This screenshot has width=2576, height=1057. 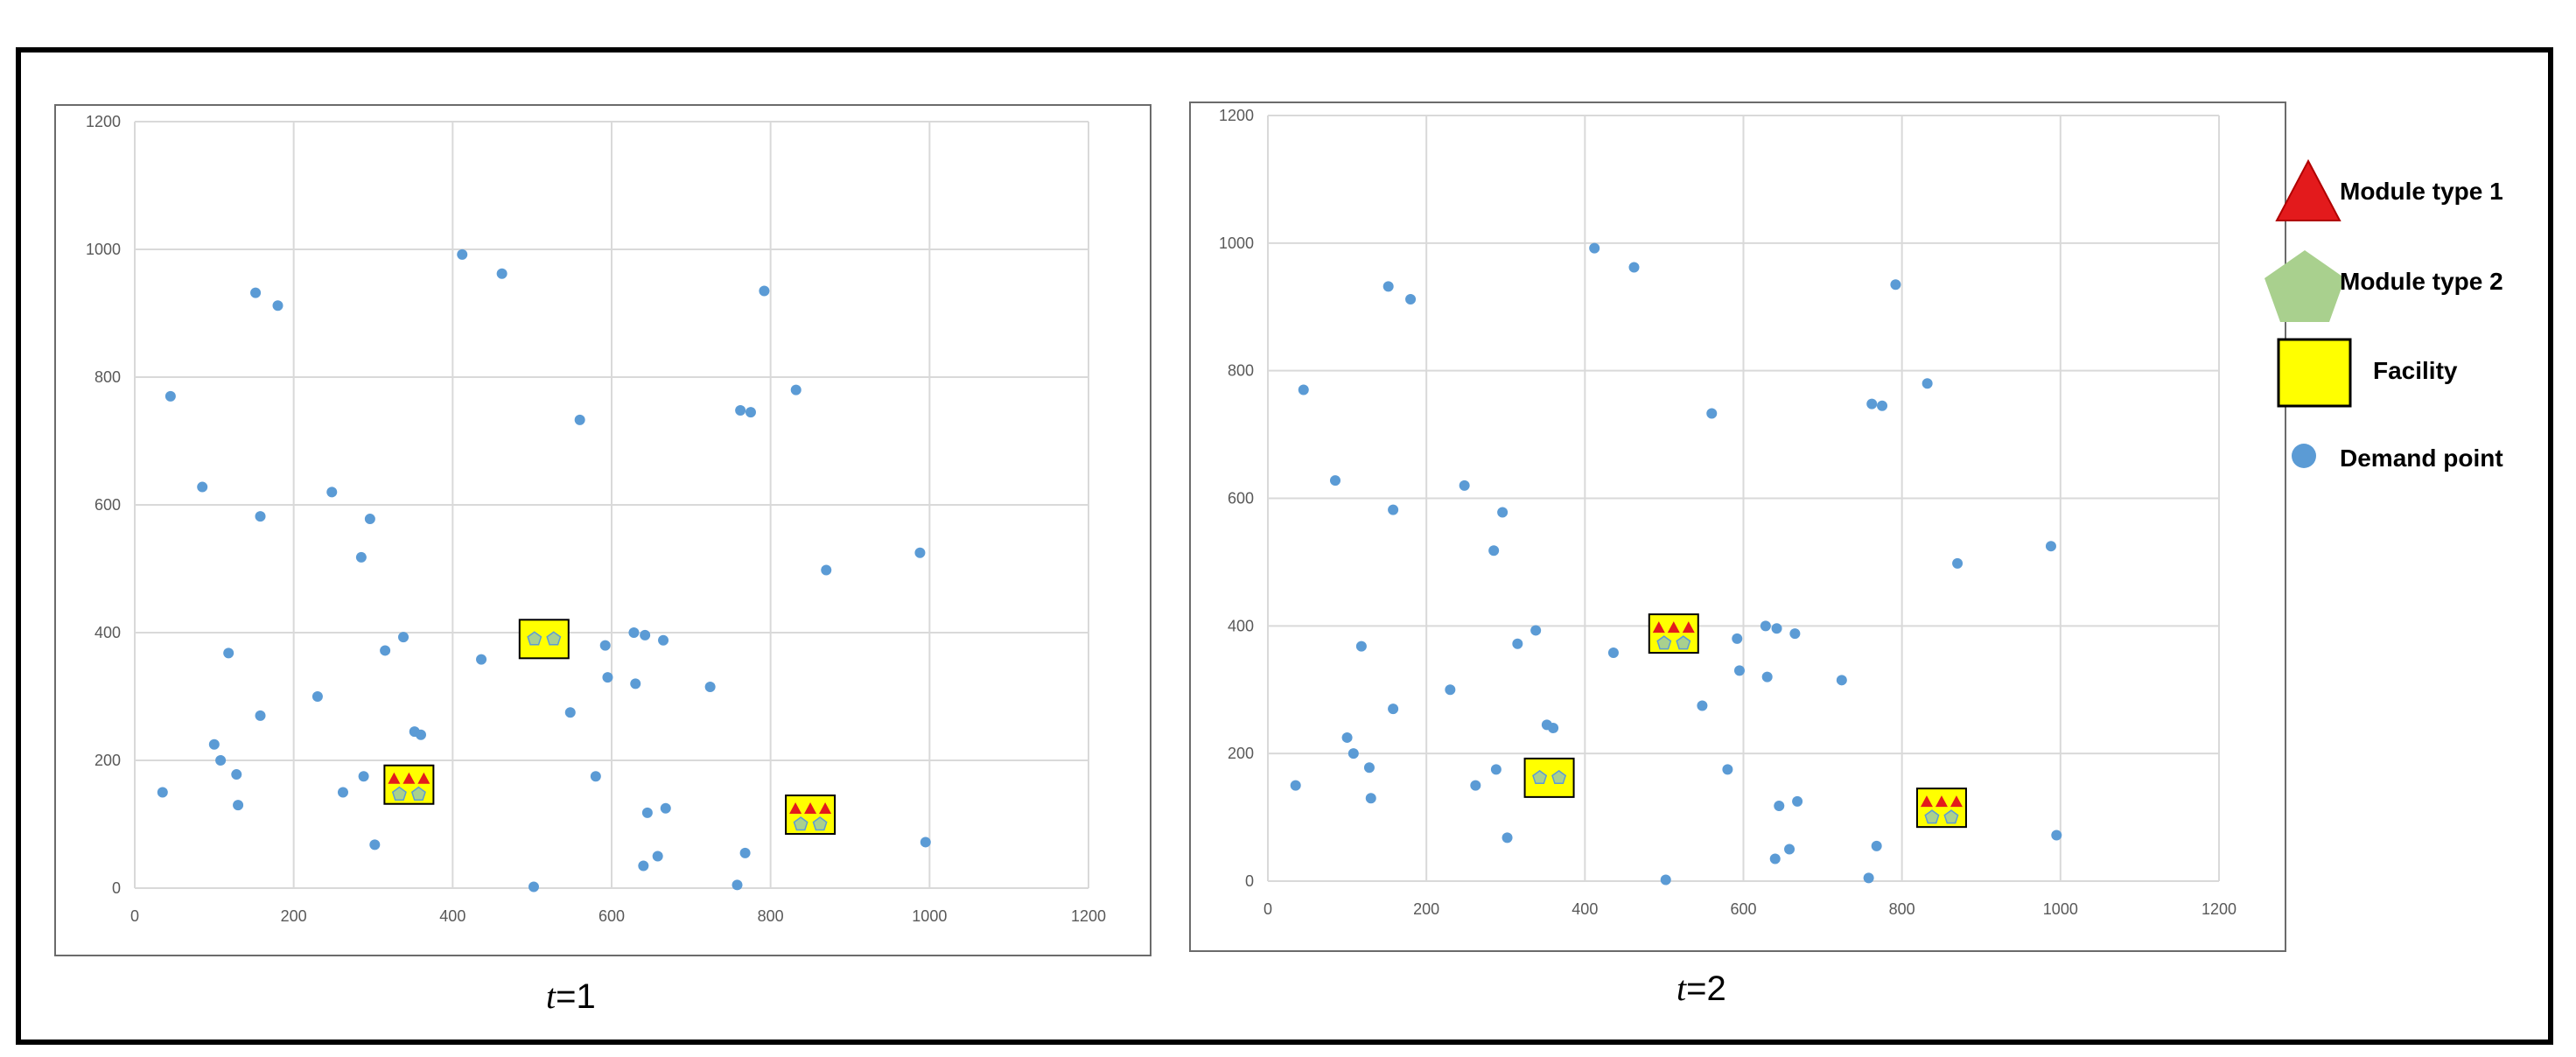 I want to click on caption-t1: t=1, so click(x=571, y=996).